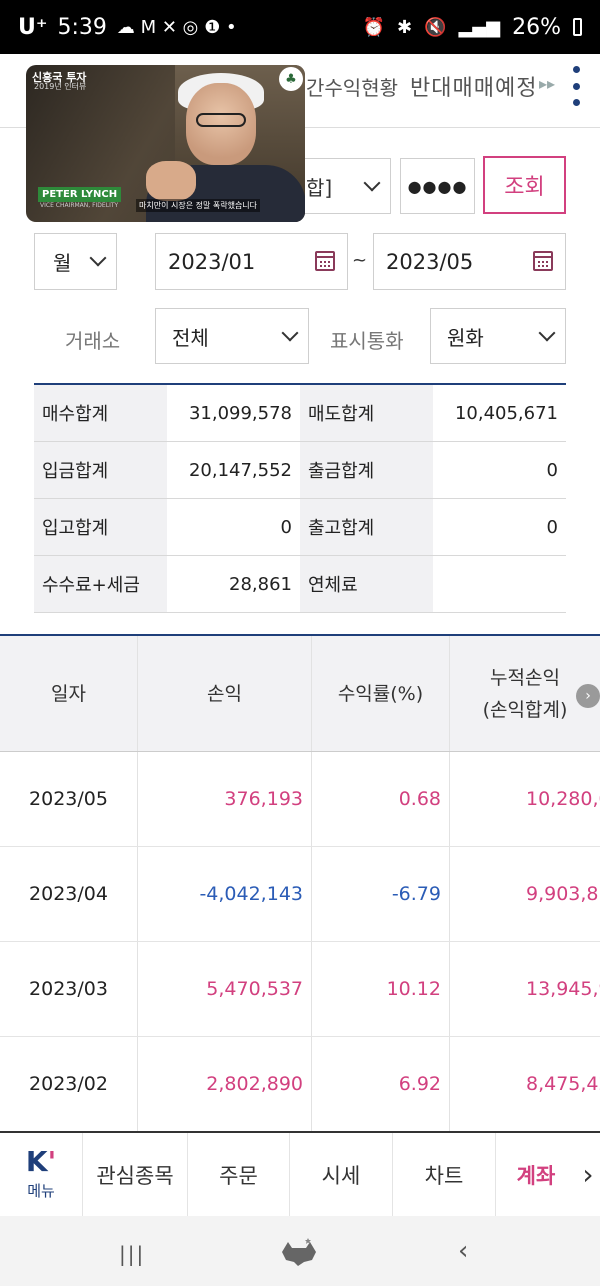 Image resolution: width=600 pixels, height=1286 pixels. I want to click on password-input: ●●●●, so click(437, 186).